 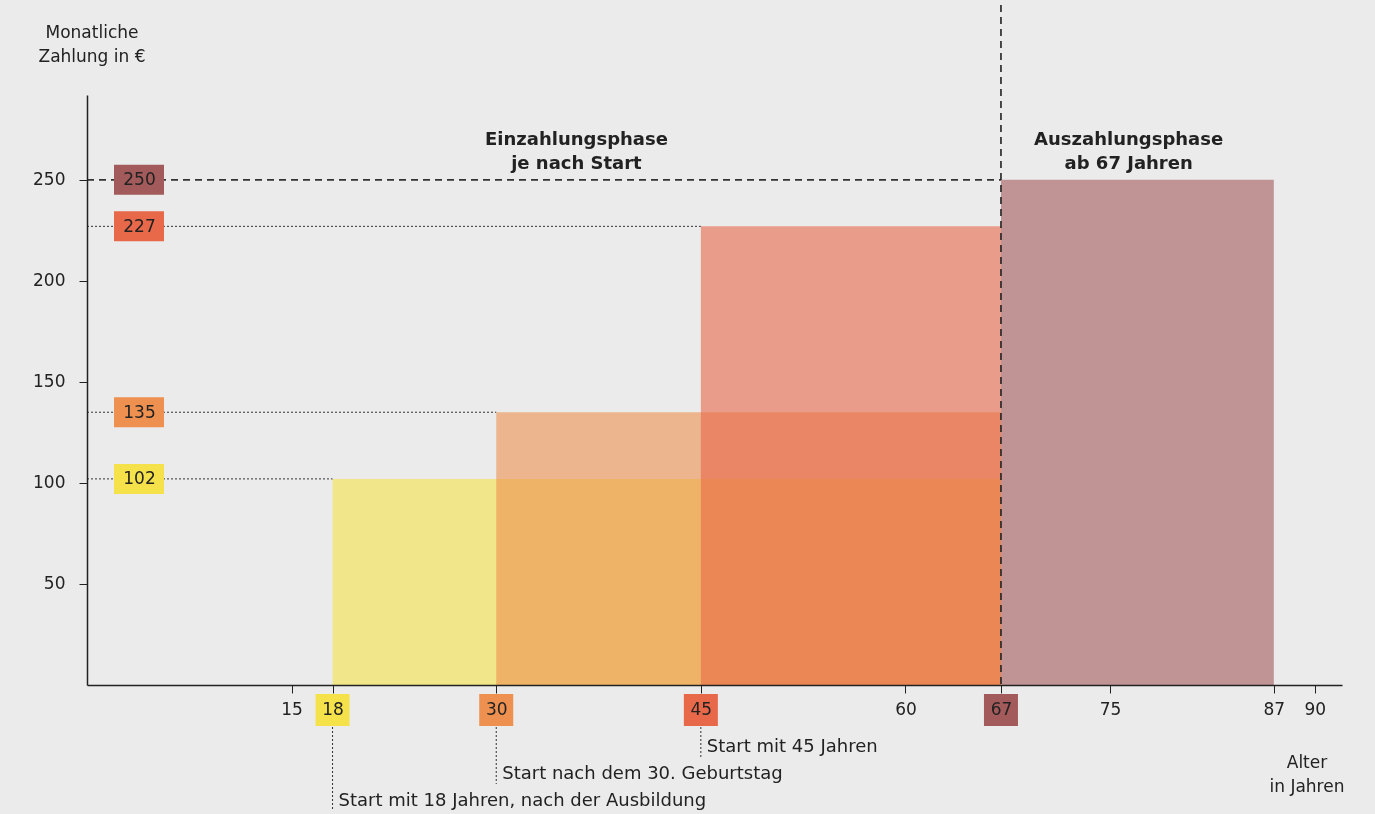 What do you see at coordinates (496, 708) in the screenshot?
I see `x-tick-label: 30` at bounding box center [496, 708].